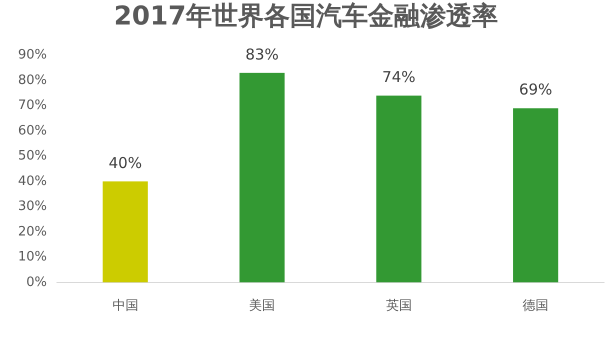 This screenshot has height=338, width=614. I want to click on y-tick-label: 50%, so click(32, 156).